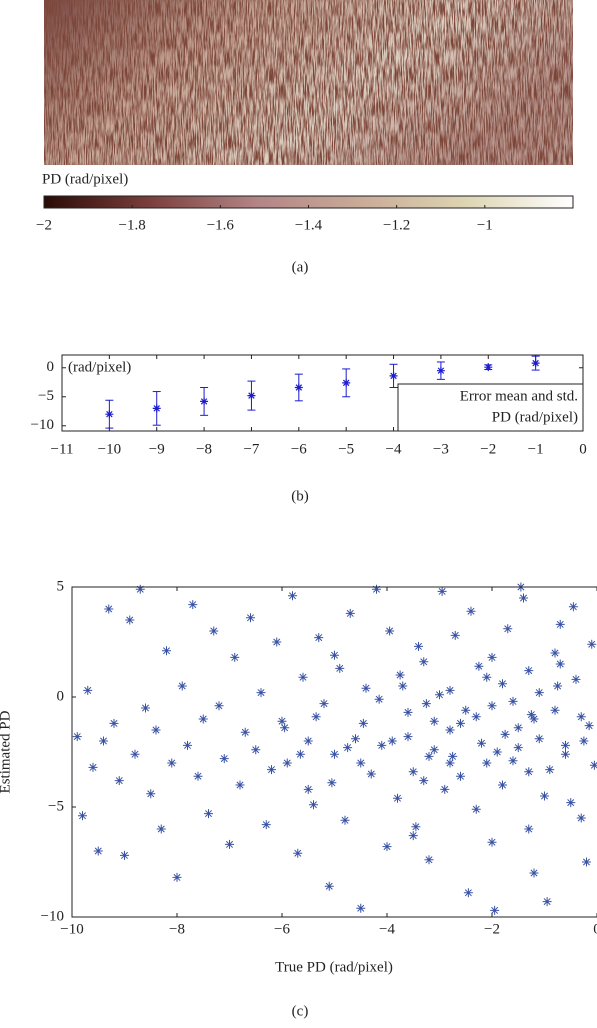 The width and height of the screenshot is (597, 1028). I want to click on x-axis-label: True PD (rad/pixel), so click(334, 967).